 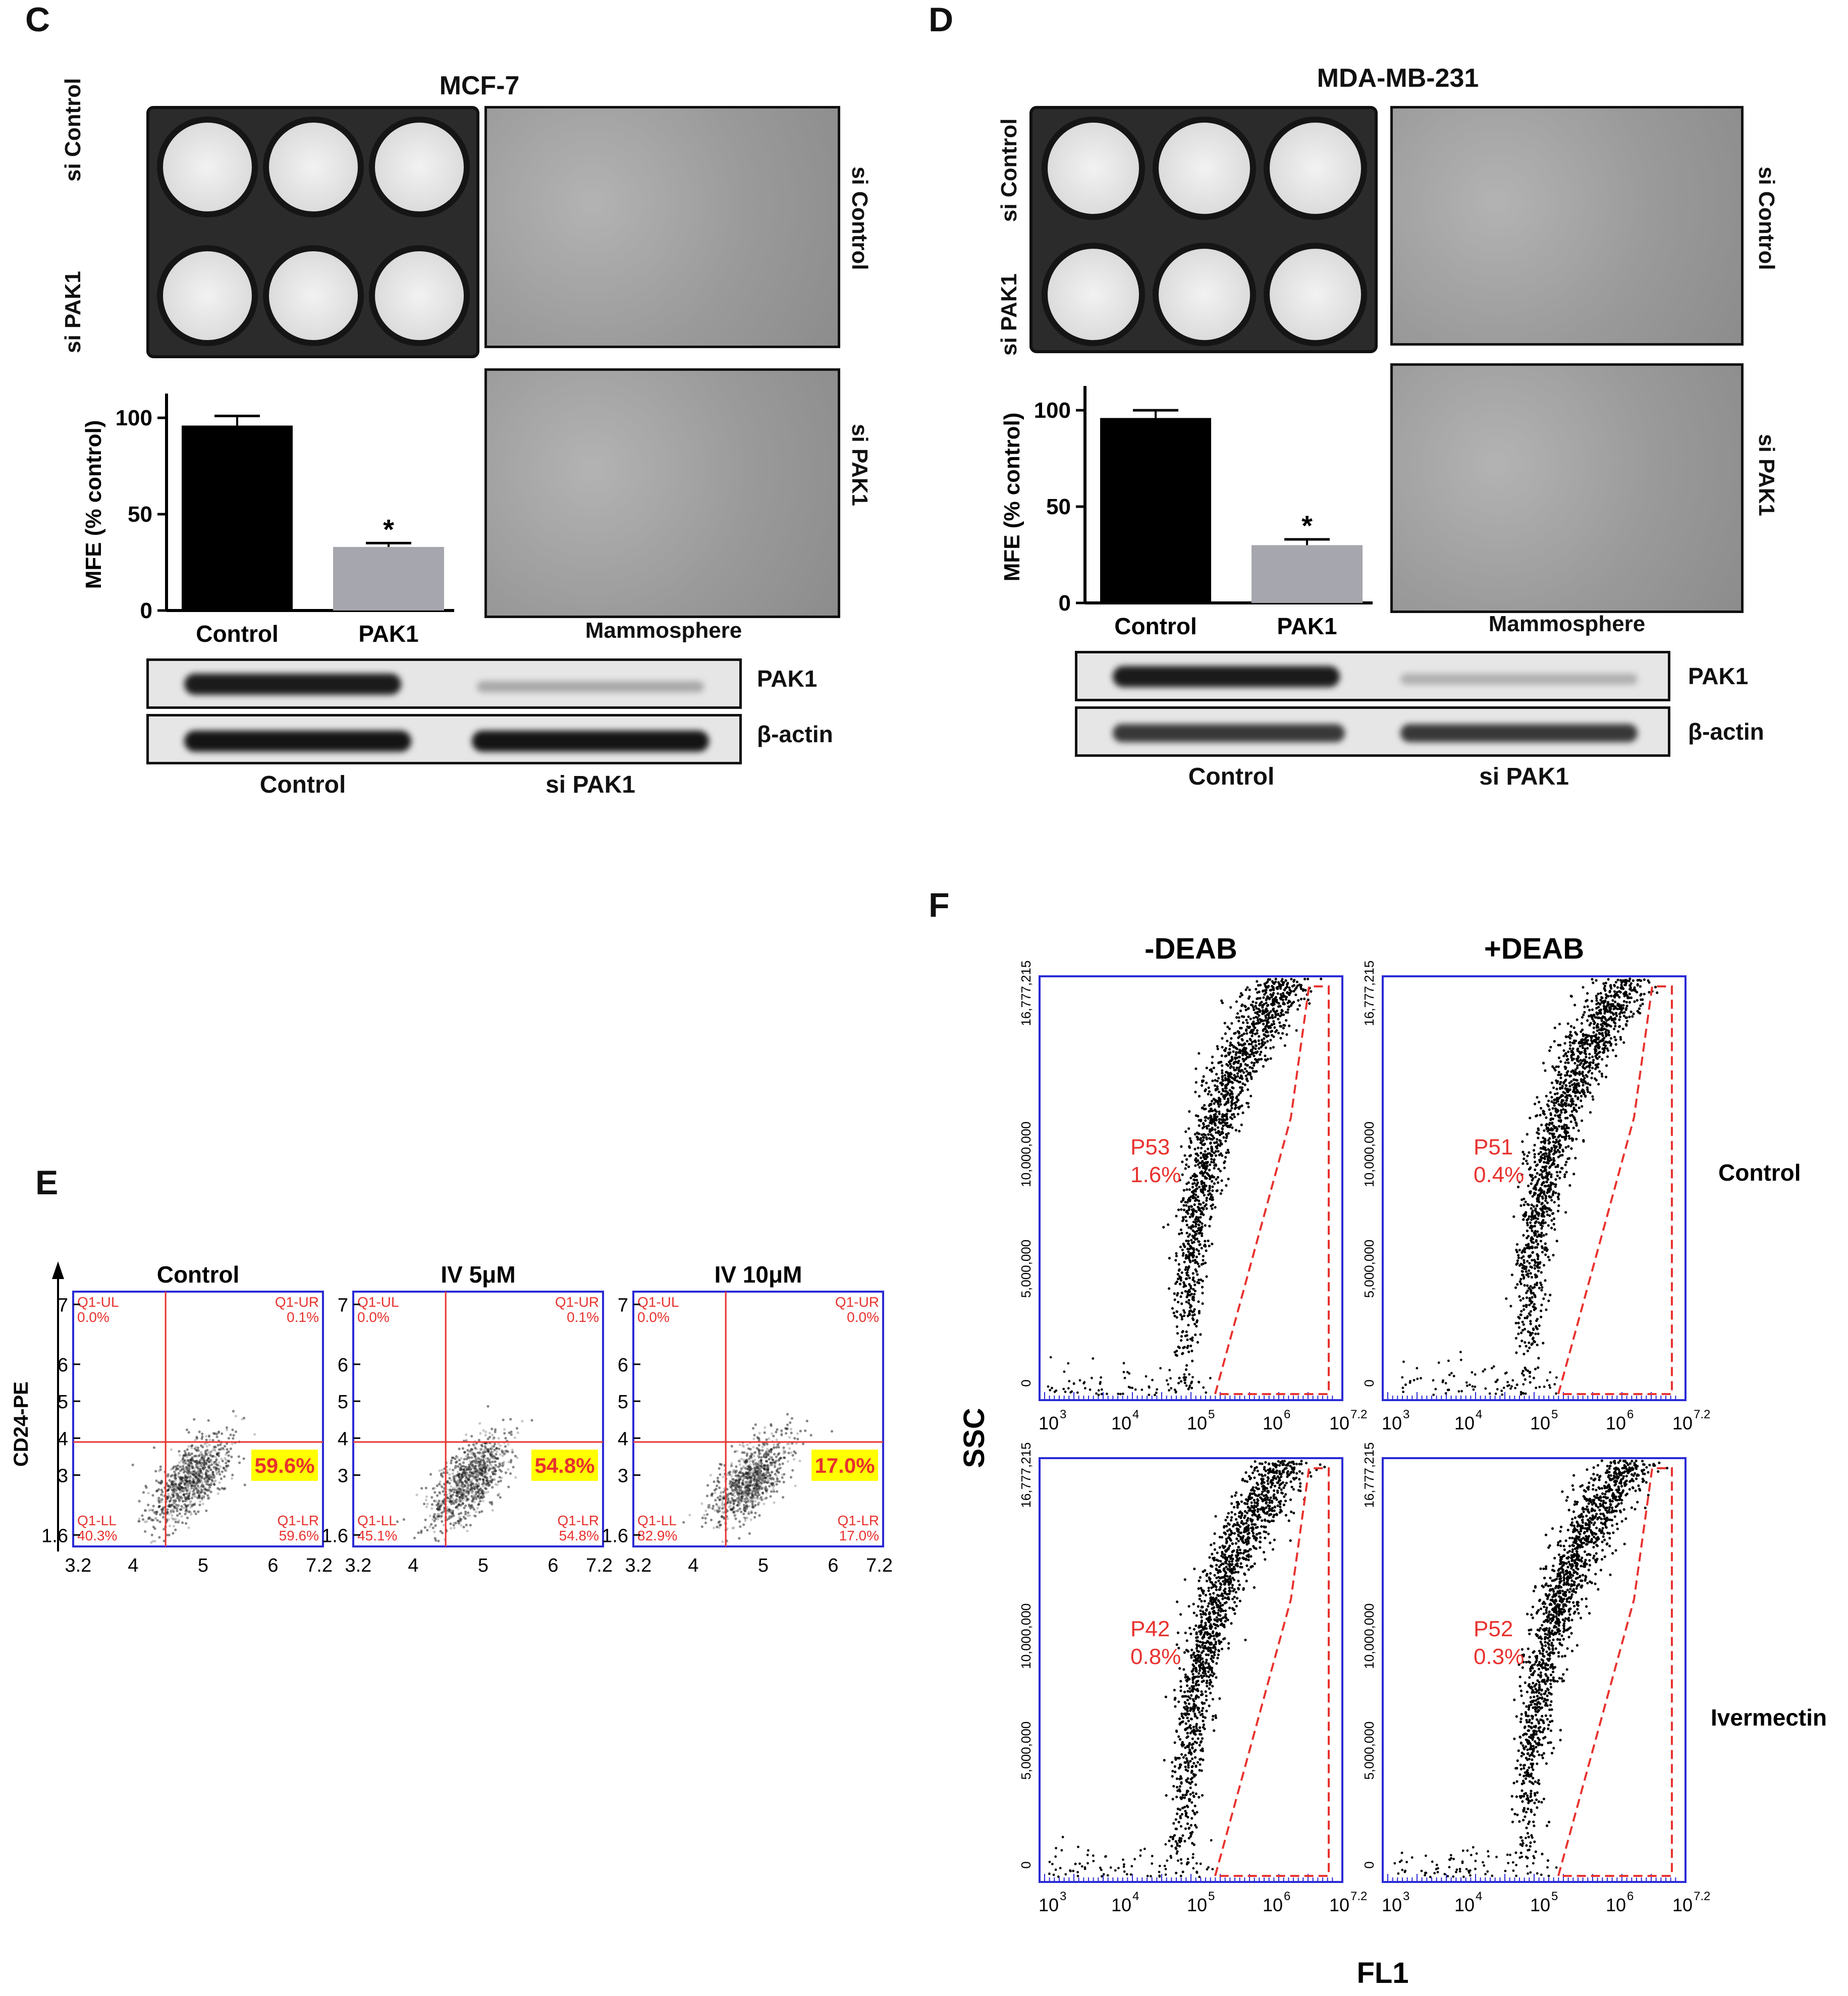 I want to click on panel-e-quadrant-ll: 40.3%, so click(x=97, y=1535).